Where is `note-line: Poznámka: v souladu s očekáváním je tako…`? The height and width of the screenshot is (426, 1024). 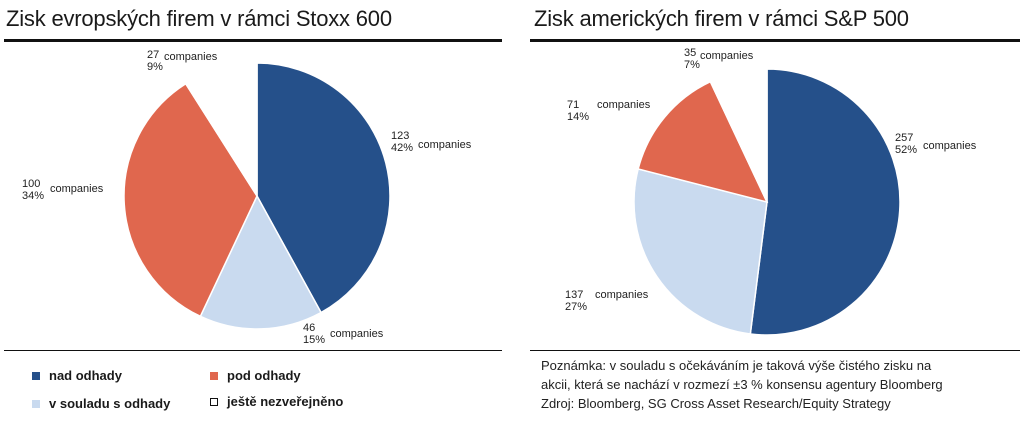
note-line: Poznámka: v souladu s očekáváním je tako… is located at coordinates (736, 365).